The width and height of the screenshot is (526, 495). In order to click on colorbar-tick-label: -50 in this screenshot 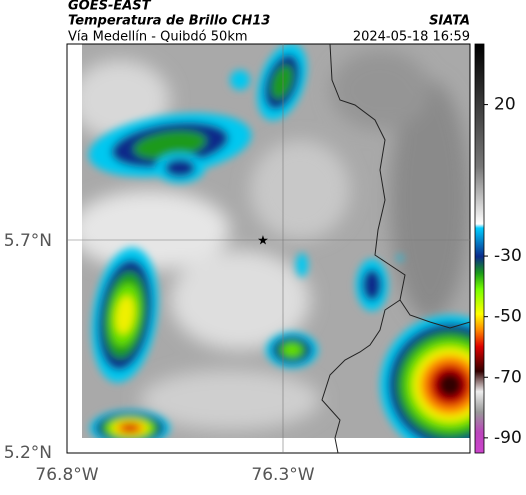, I will do `click(508, 317)`.